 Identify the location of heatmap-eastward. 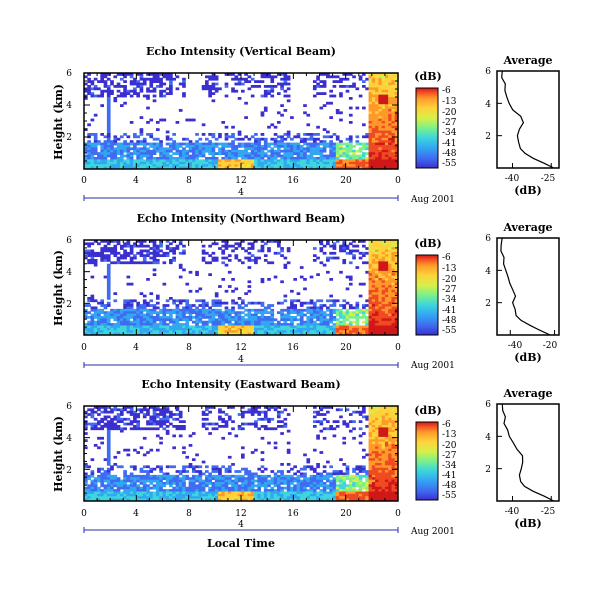
(241, 453).